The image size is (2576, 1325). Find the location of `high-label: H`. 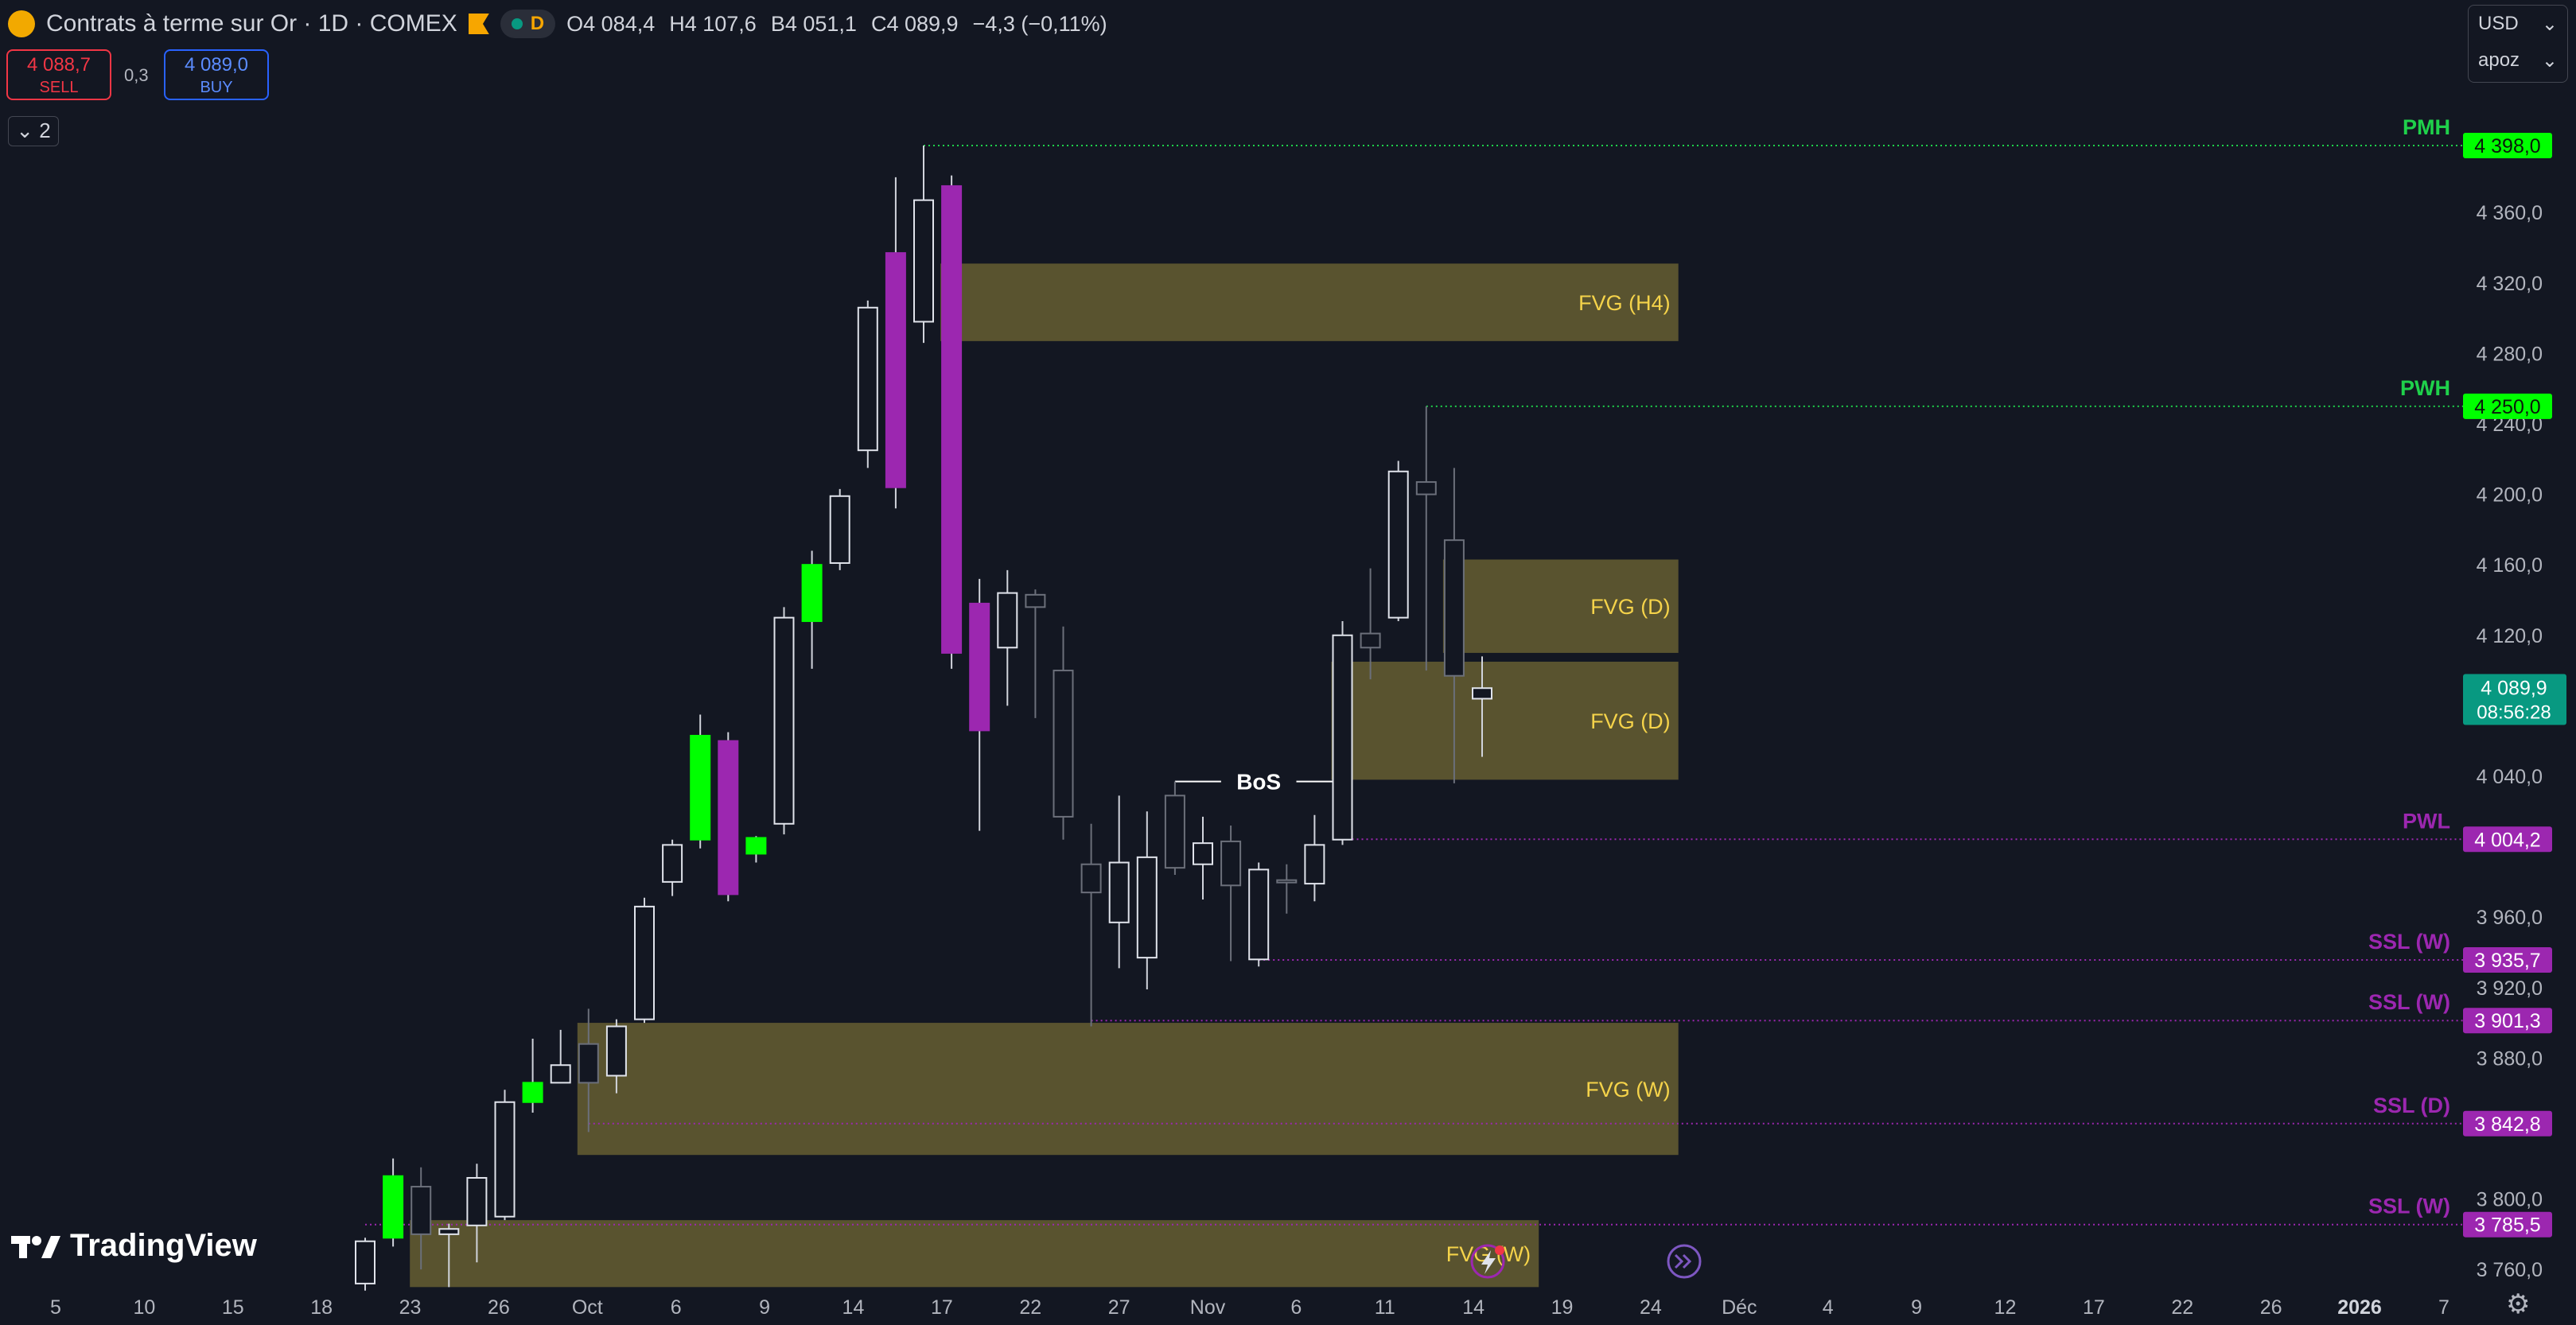

high-label: H is located at coordinates (677, 23).